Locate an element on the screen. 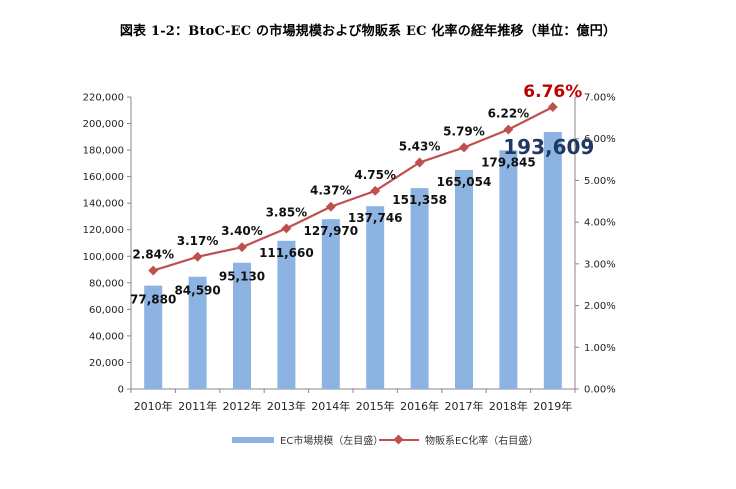 The width and height of the screenshot is (736, 489). legend-item-ec-market: EC市場規模（左目盛） is located at coordinates (307, 439).